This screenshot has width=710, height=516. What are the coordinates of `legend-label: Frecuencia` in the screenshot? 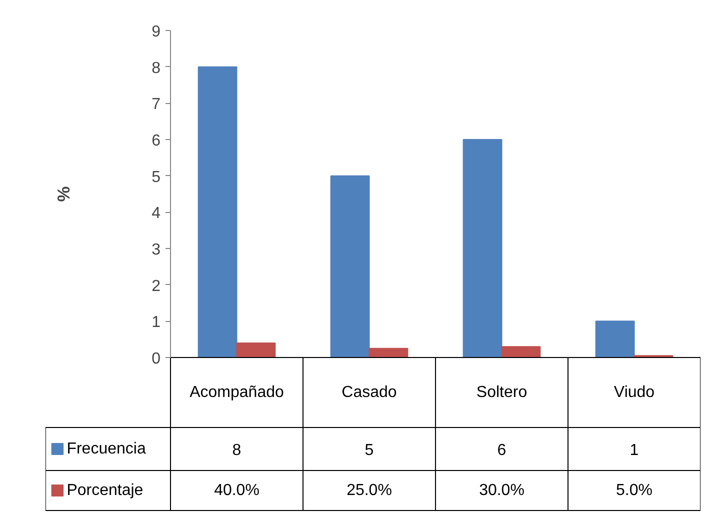 It's located at (106, 449).